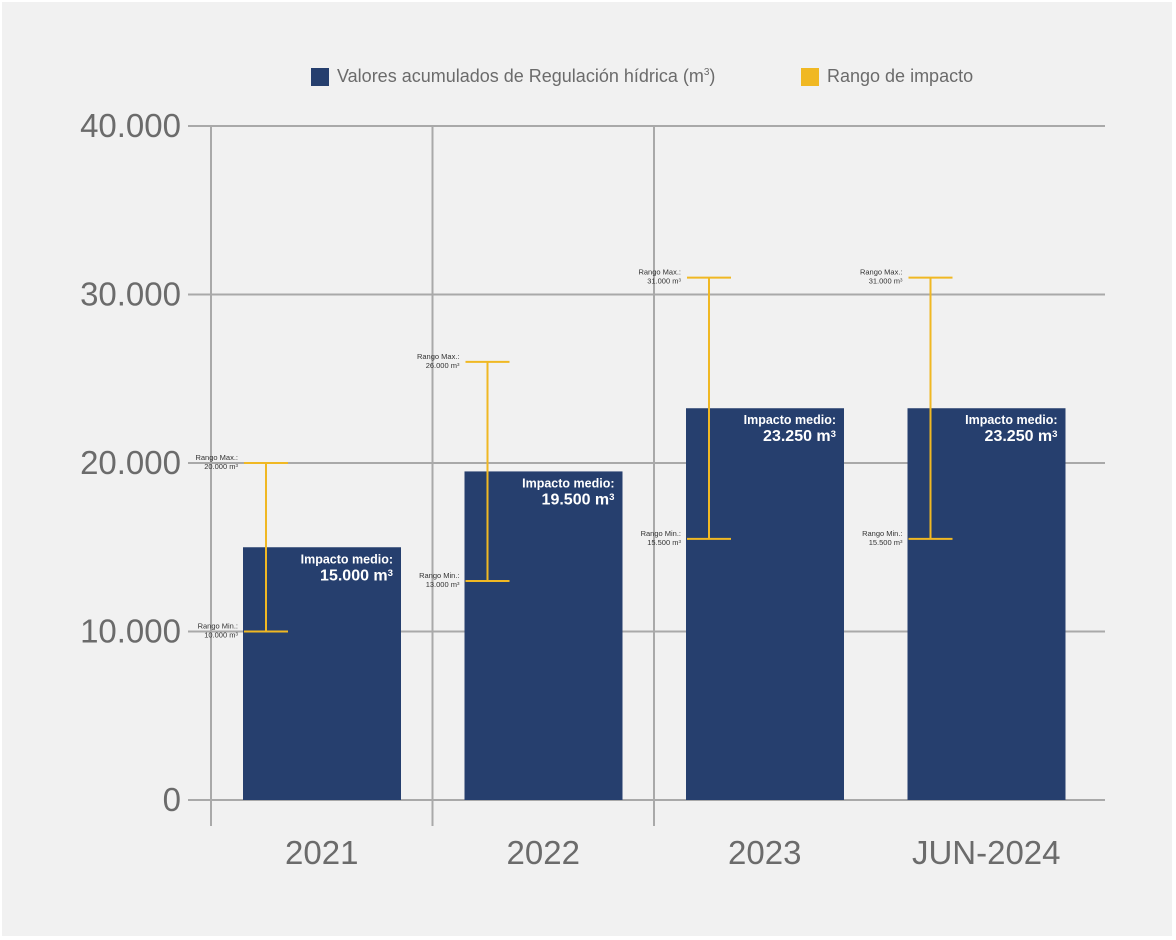  What do you see at coordinates (356, 575) in the screenshot?
I see `bar-label-value-0: 15.000 m3` at bounding box center [356, 575].